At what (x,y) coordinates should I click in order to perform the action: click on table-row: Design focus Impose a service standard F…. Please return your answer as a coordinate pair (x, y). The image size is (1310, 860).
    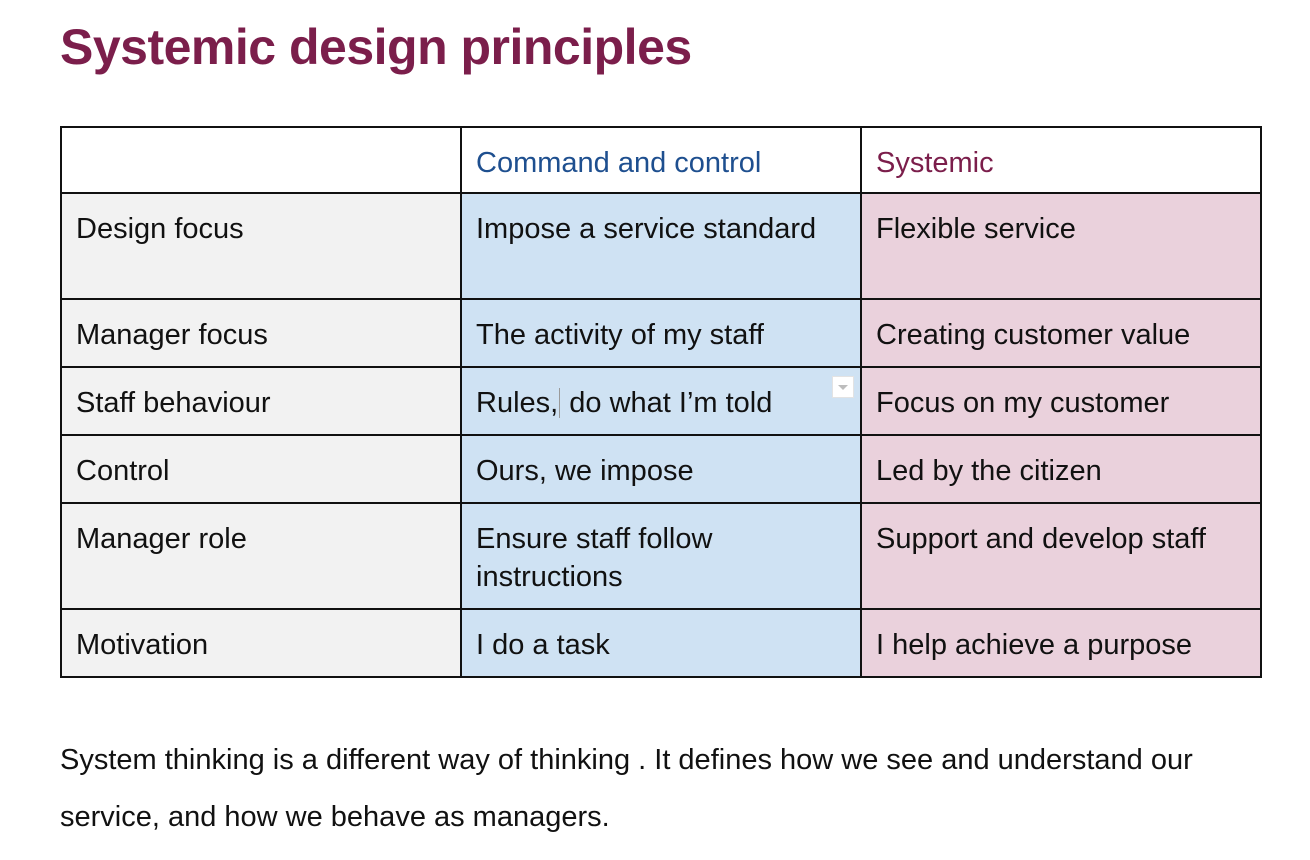
    Looking at the image, I should click on (661, 246).